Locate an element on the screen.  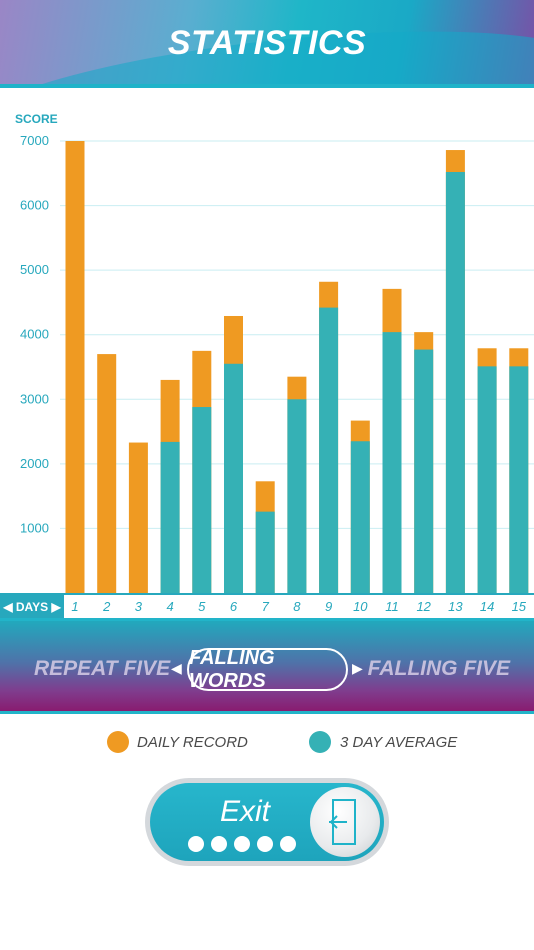
x-tick-label: 8 is located at coordinates (297, 606).